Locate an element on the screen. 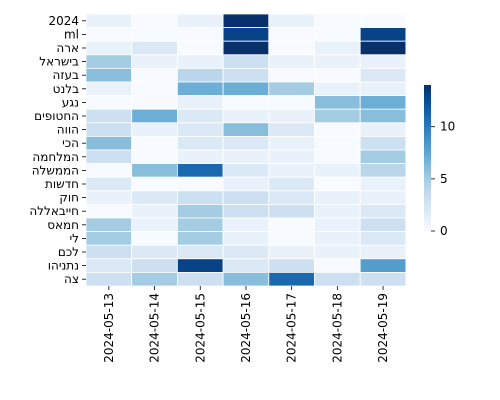  x-tick-label: 2024-05-16 is located at coordinates (246, 328).